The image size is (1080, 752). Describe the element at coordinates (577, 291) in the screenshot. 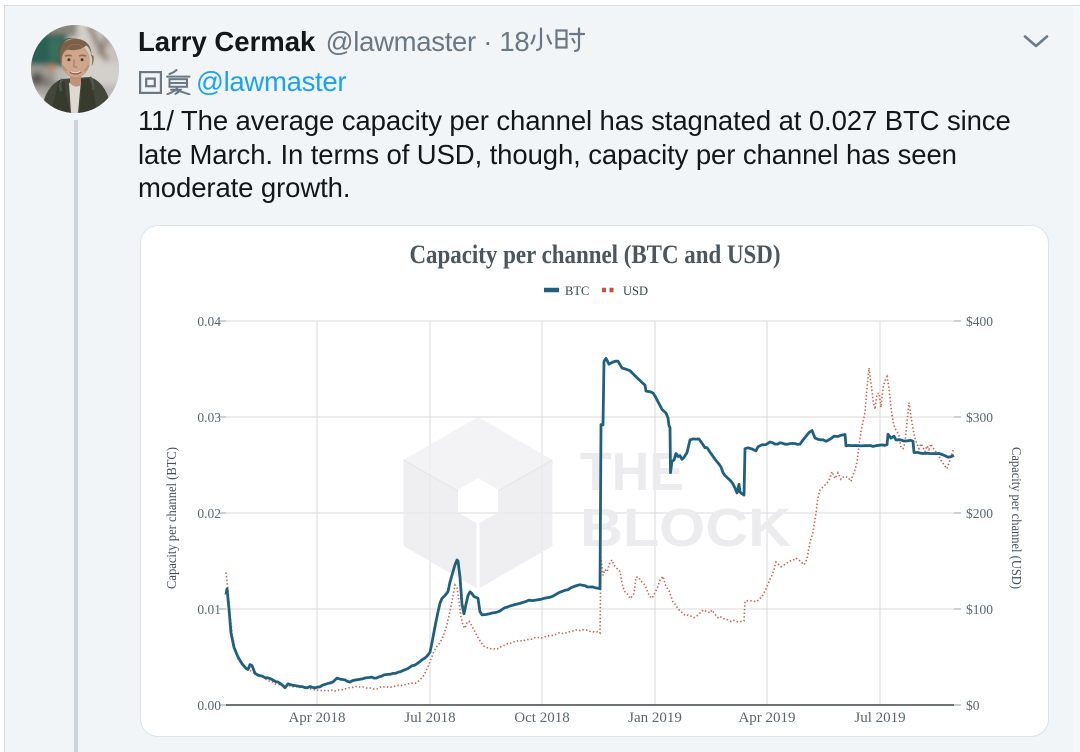

I see `svg-text: BTC` at that location.